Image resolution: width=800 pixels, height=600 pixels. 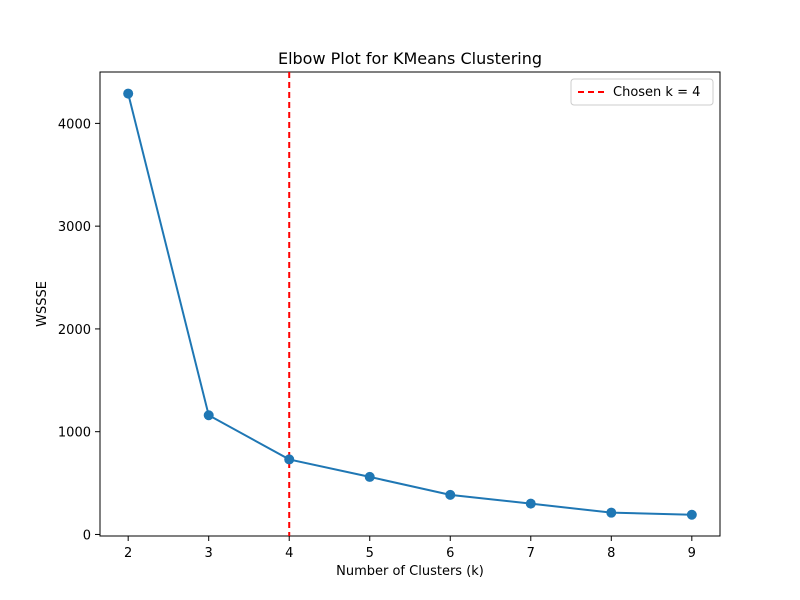 What do you see at coordinates (74, 124) in the screenshot?
I see `y-tick-label: 4000` at bounding box center [74, 124].